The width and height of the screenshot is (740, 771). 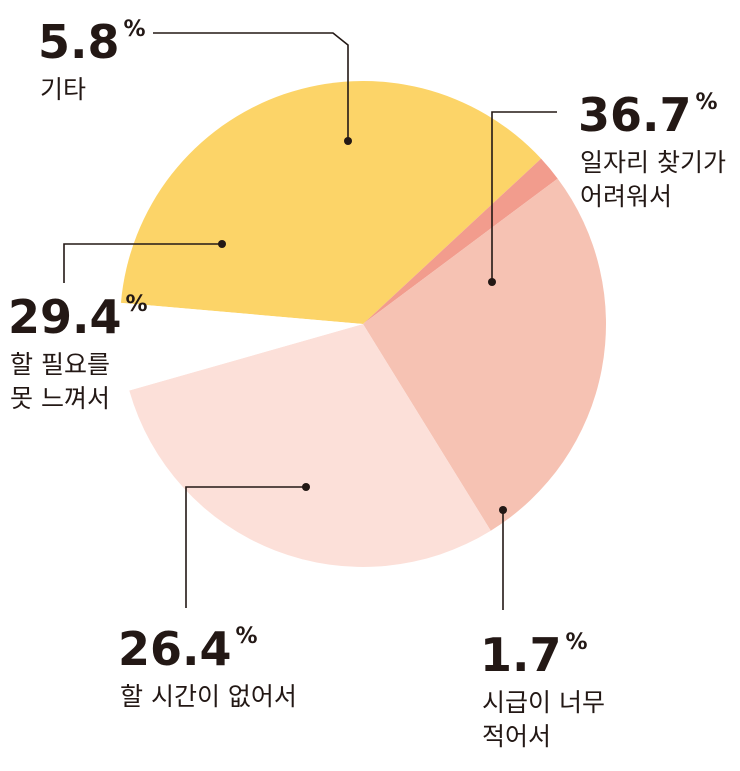 I want to click on percent-sign-5: %, so click(x=135, y=29).